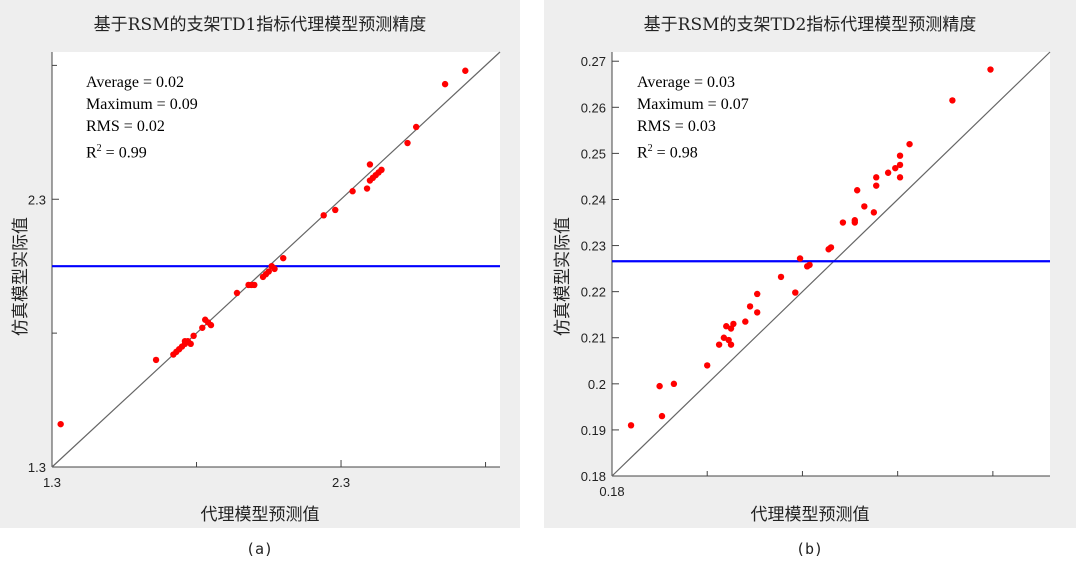 This screenshot has height=574, width=1076. What do you see at coordinates (593, 107) in the screenshot?
I see `y-tick-label: 0.26` at bounding box center [593, 107].